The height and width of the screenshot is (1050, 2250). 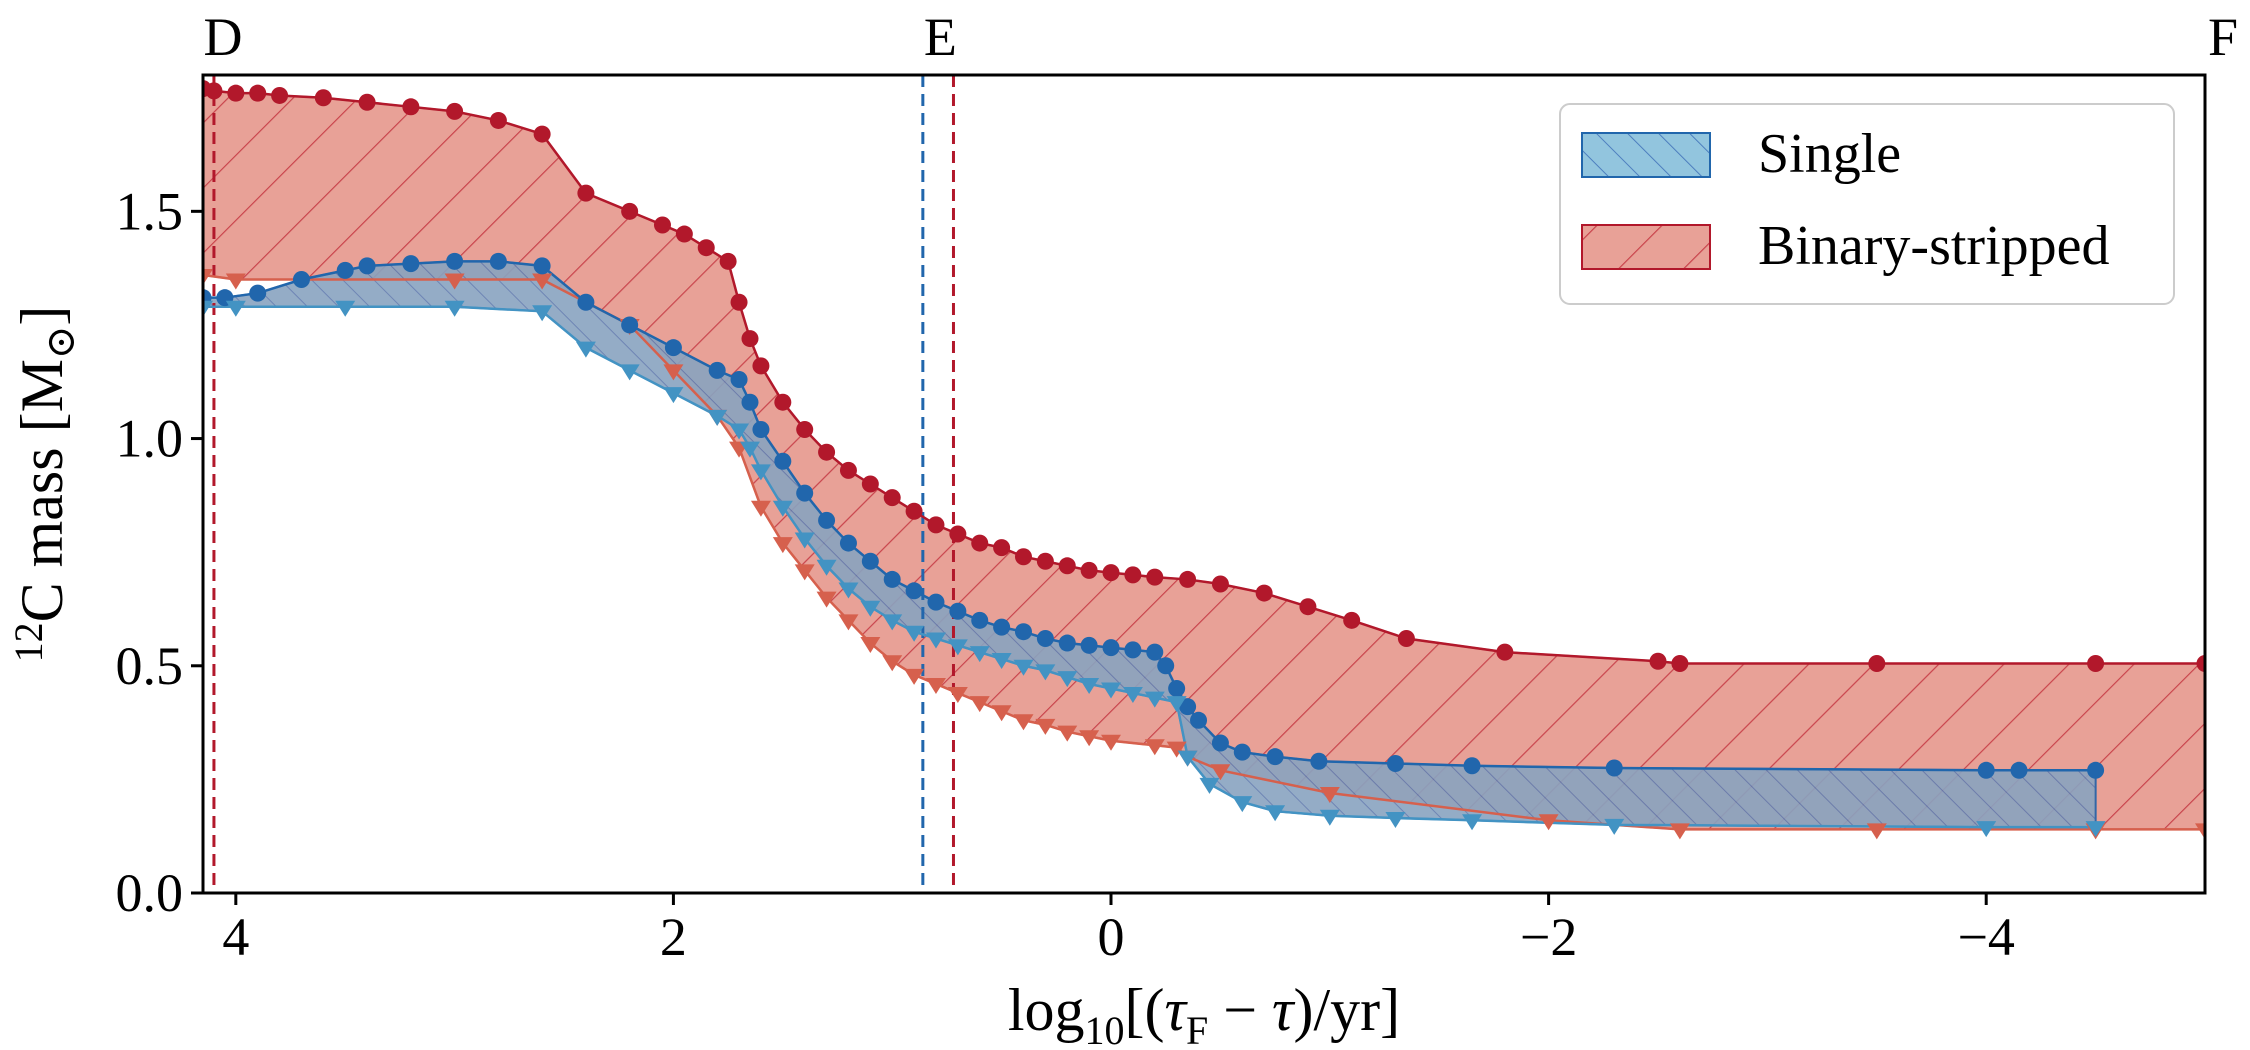 I want to click on marker-s0-p14, so click(x=684, y=234).